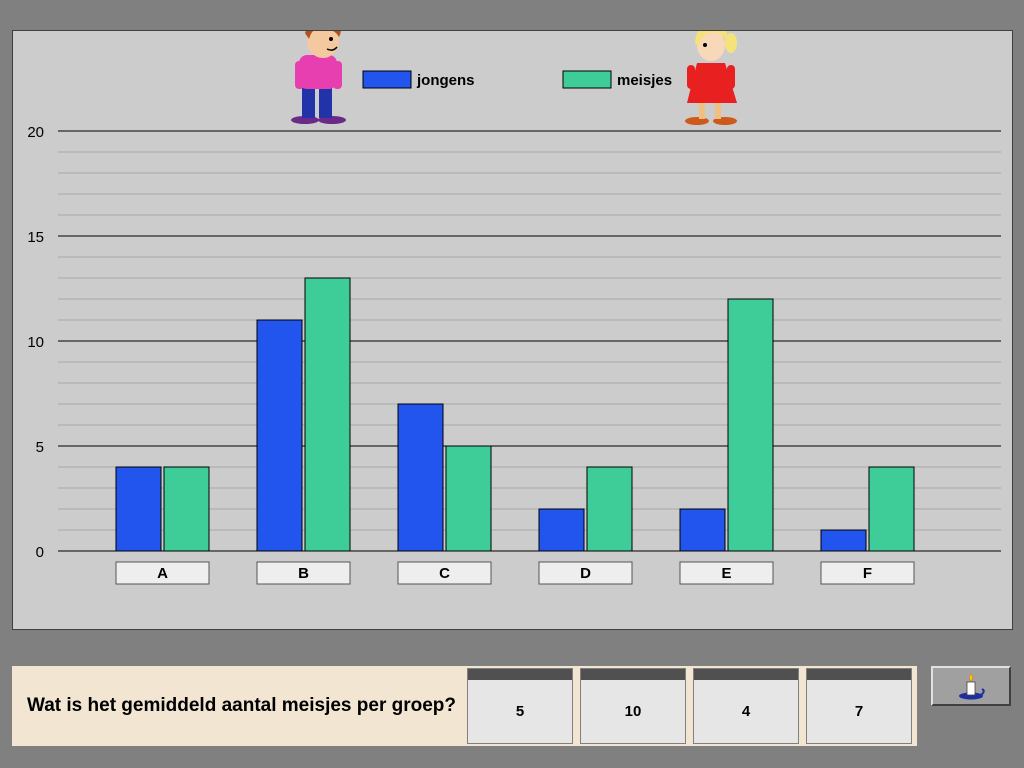 This screenshot has width=1024, height=768. I want to click on answer-button-2: 10, so click(633, 706).